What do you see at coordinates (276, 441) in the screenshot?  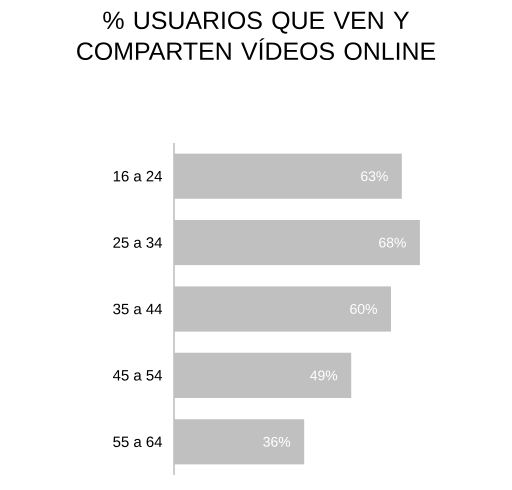 I see `data-label: 36%` at bounding box center [276, 441].